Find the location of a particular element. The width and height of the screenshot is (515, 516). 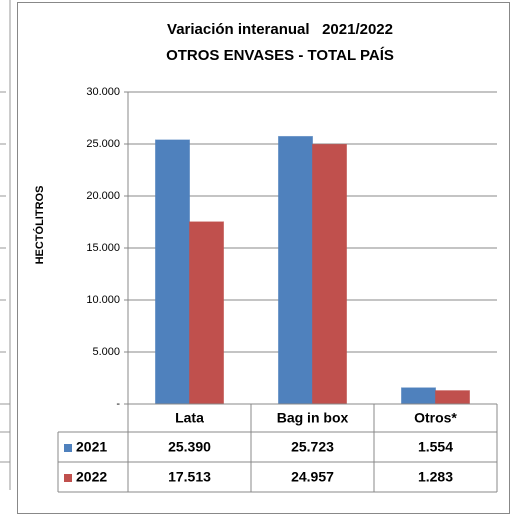

y-axis-label: HECTÓLITROS is located at coordinates (39, 225).